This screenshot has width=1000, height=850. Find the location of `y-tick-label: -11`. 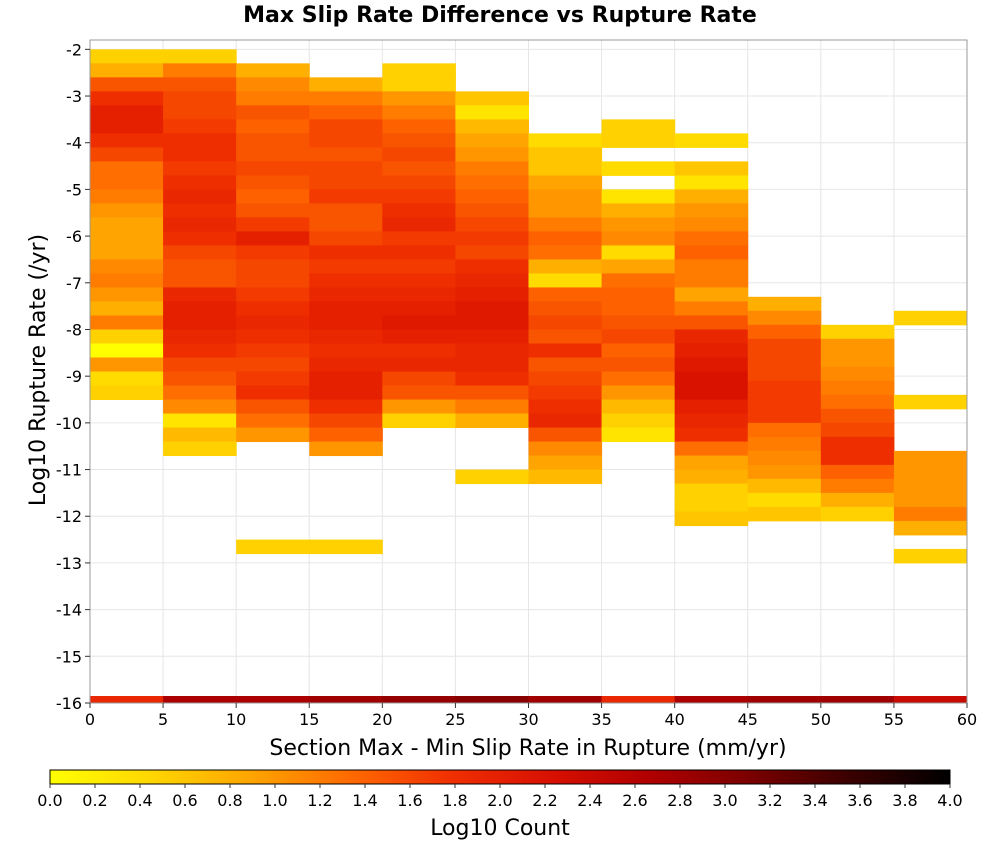

y-tick-label: -11 is located at coordinates (69, 470).